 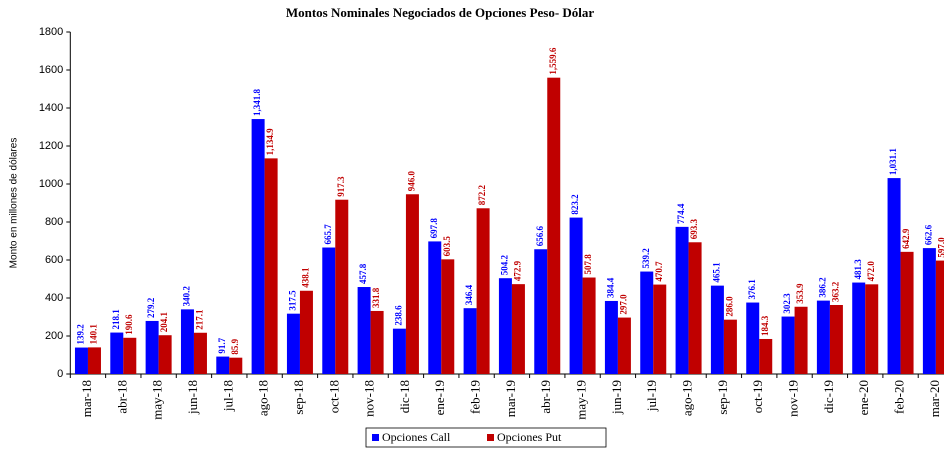 What do you see at coordinates (893, 162) in the screenshot?
I see `value-label: 1,031.1` at bounding box center [893, 162].